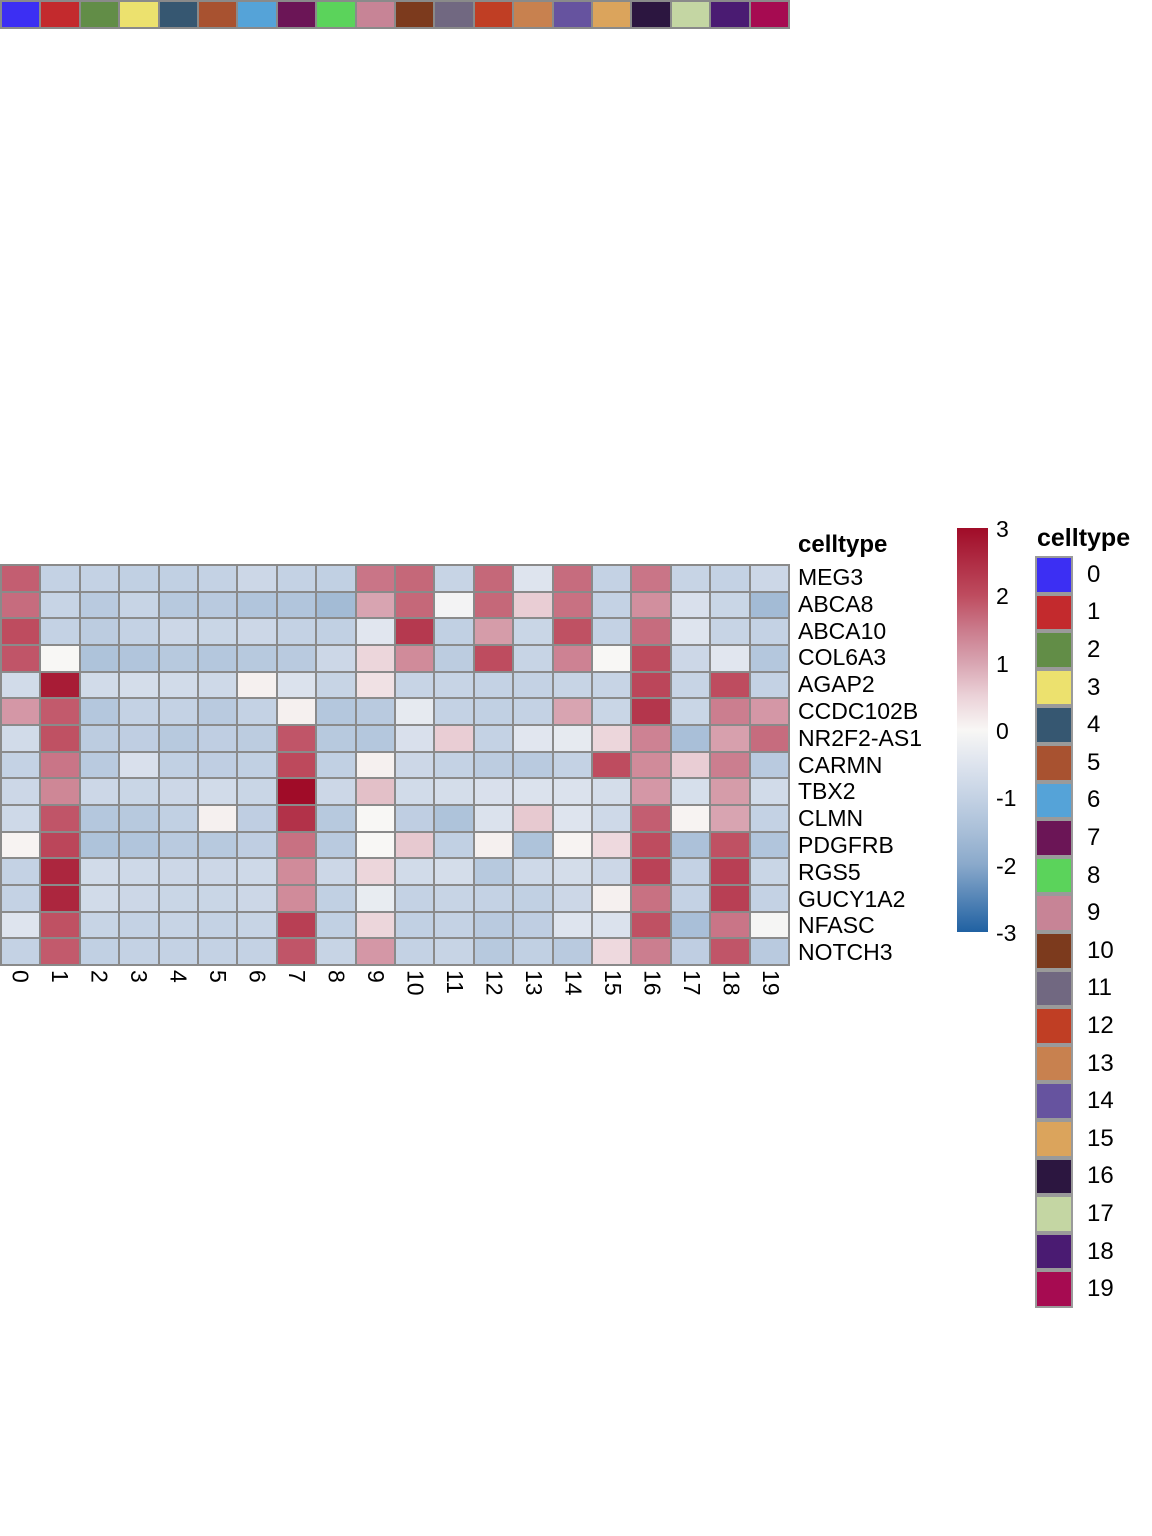  I want to click on colorbar-tick-3: 3, so click(1002, 528).